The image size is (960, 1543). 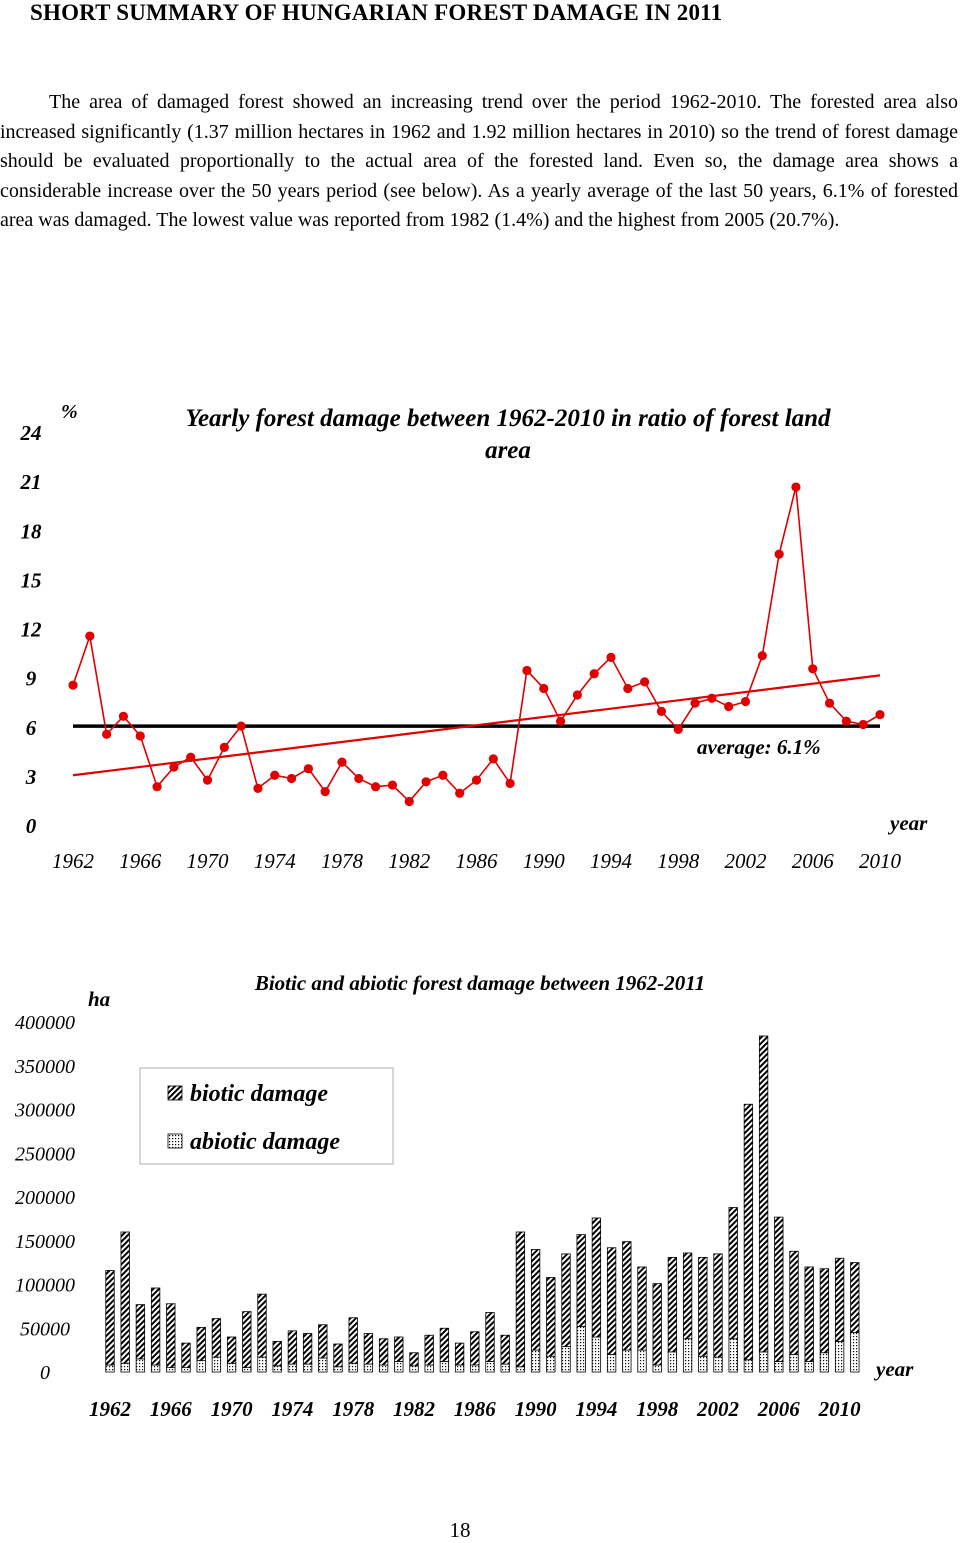 I want to click on chart2-y-tick-label: 400000, so click(x=45, y=1023).